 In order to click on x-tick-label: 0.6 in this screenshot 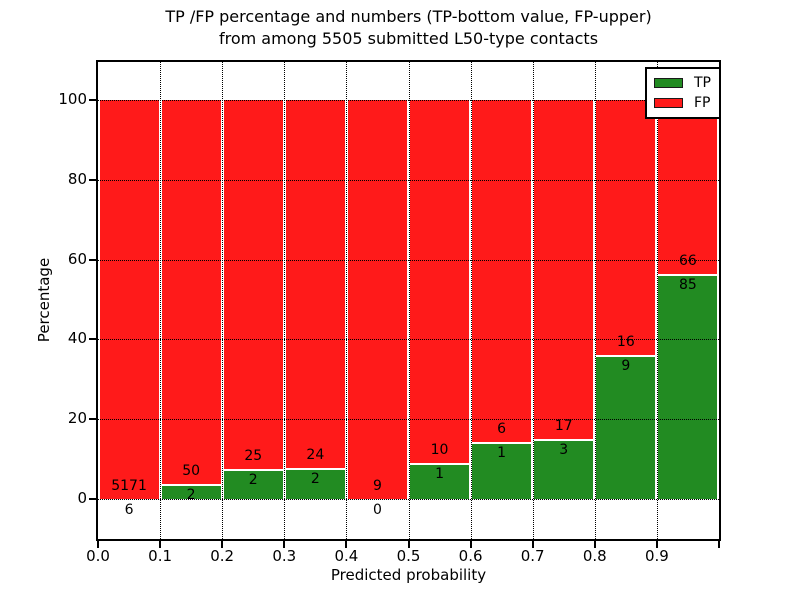, I will do `click(470, 556)`.